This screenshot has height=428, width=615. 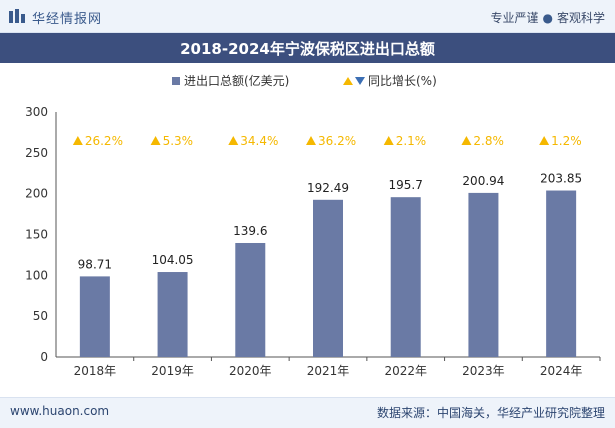 What do you see at coordinates (44, 357) in the screenshot?
I see `y-tick-label: 0` at bounding box center [44, 357].